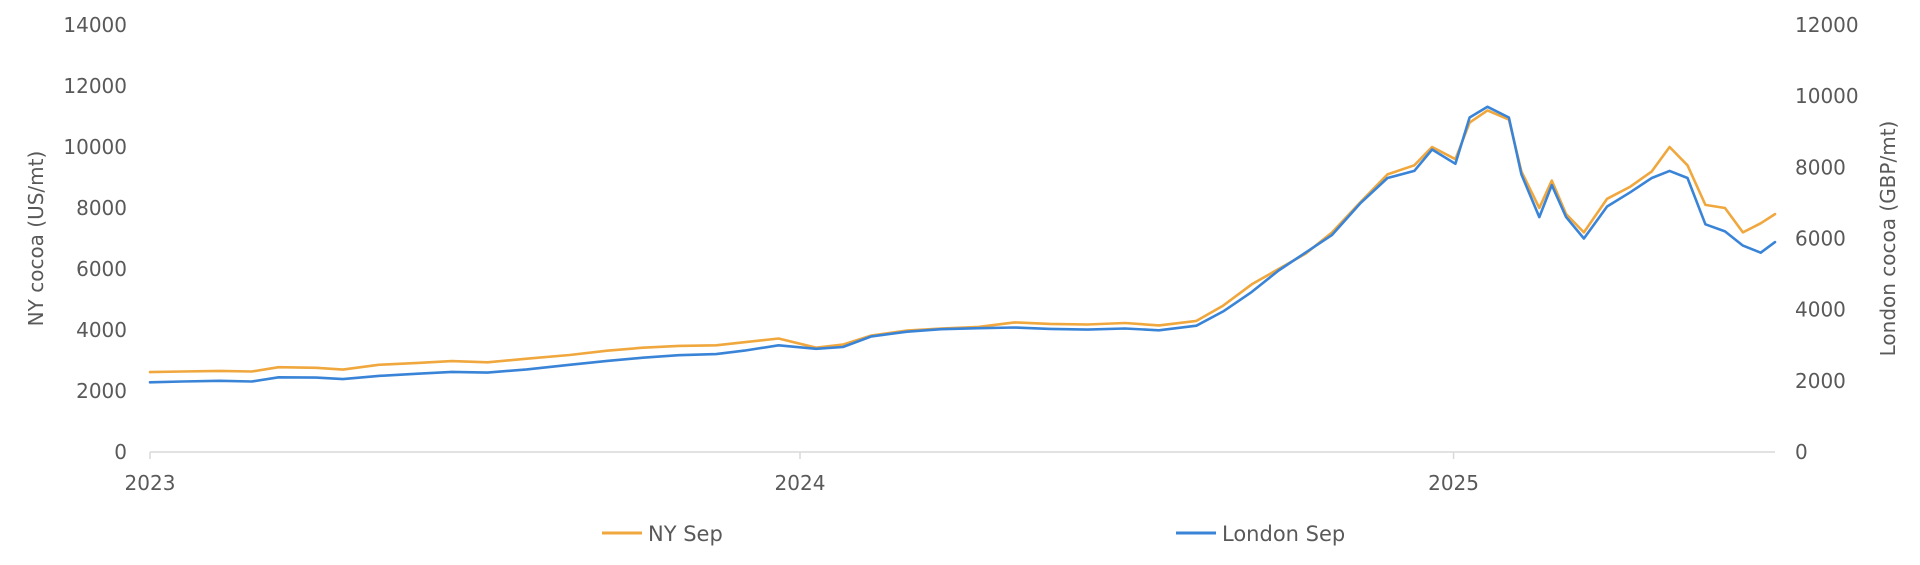 The width and height of the screenshot is (1920, 565). What do you see at coordinates (1827, 25) in the screenshot?
I see `y2-tick-label: 12000` at bounding box center [1827, 25].